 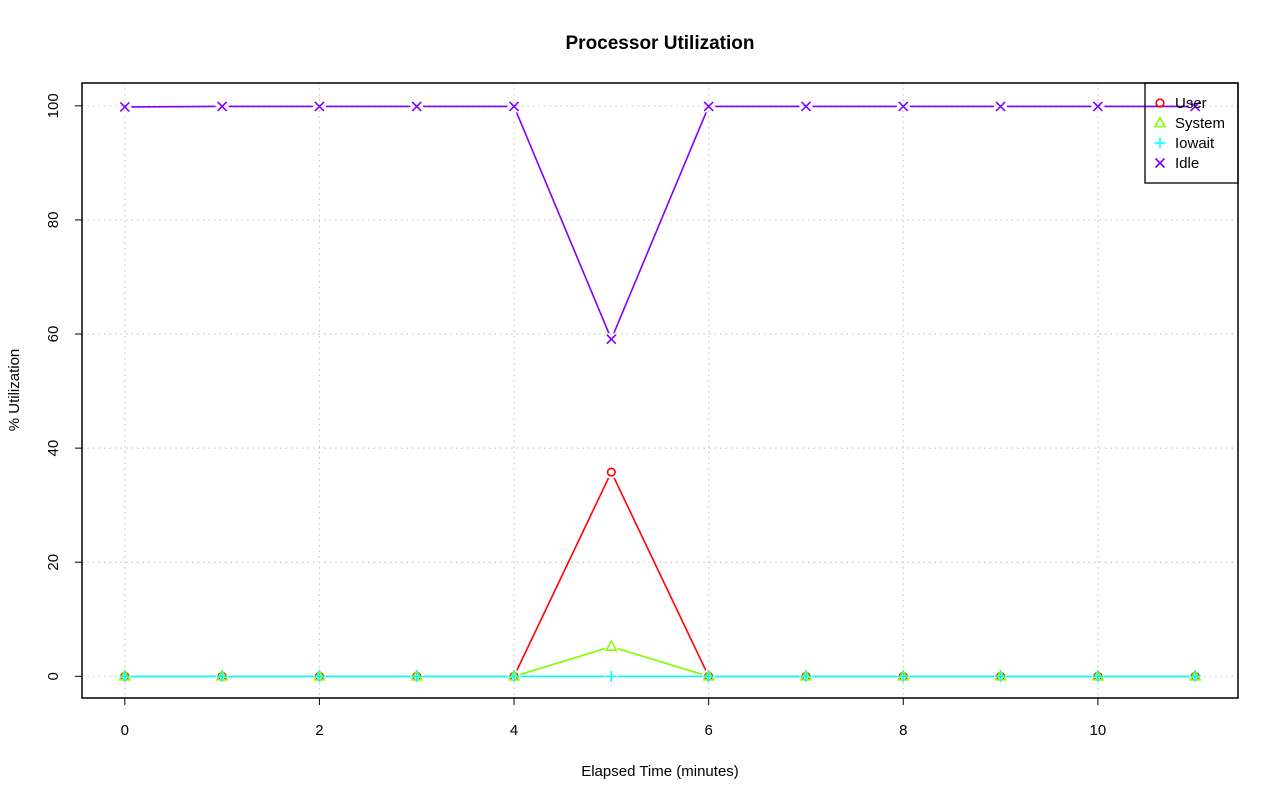 What do you see at coordinates (1160, 121) in the screenshot?
I see `legend-marker-system` at bounding box center [1160, 121].